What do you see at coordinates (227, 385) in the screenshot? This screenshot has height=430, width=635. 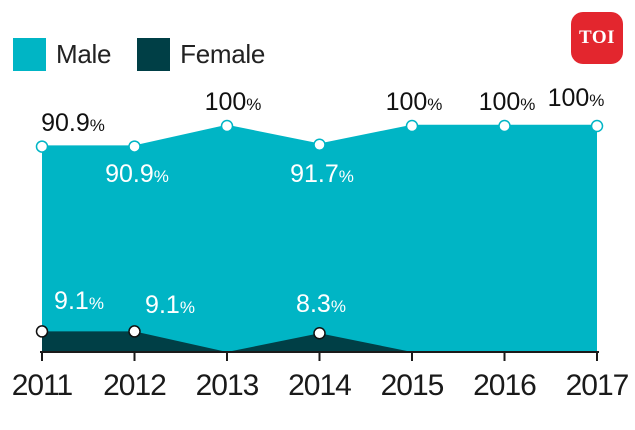 I see `x-tick-label: 2013` at bounding box center [227, 385].